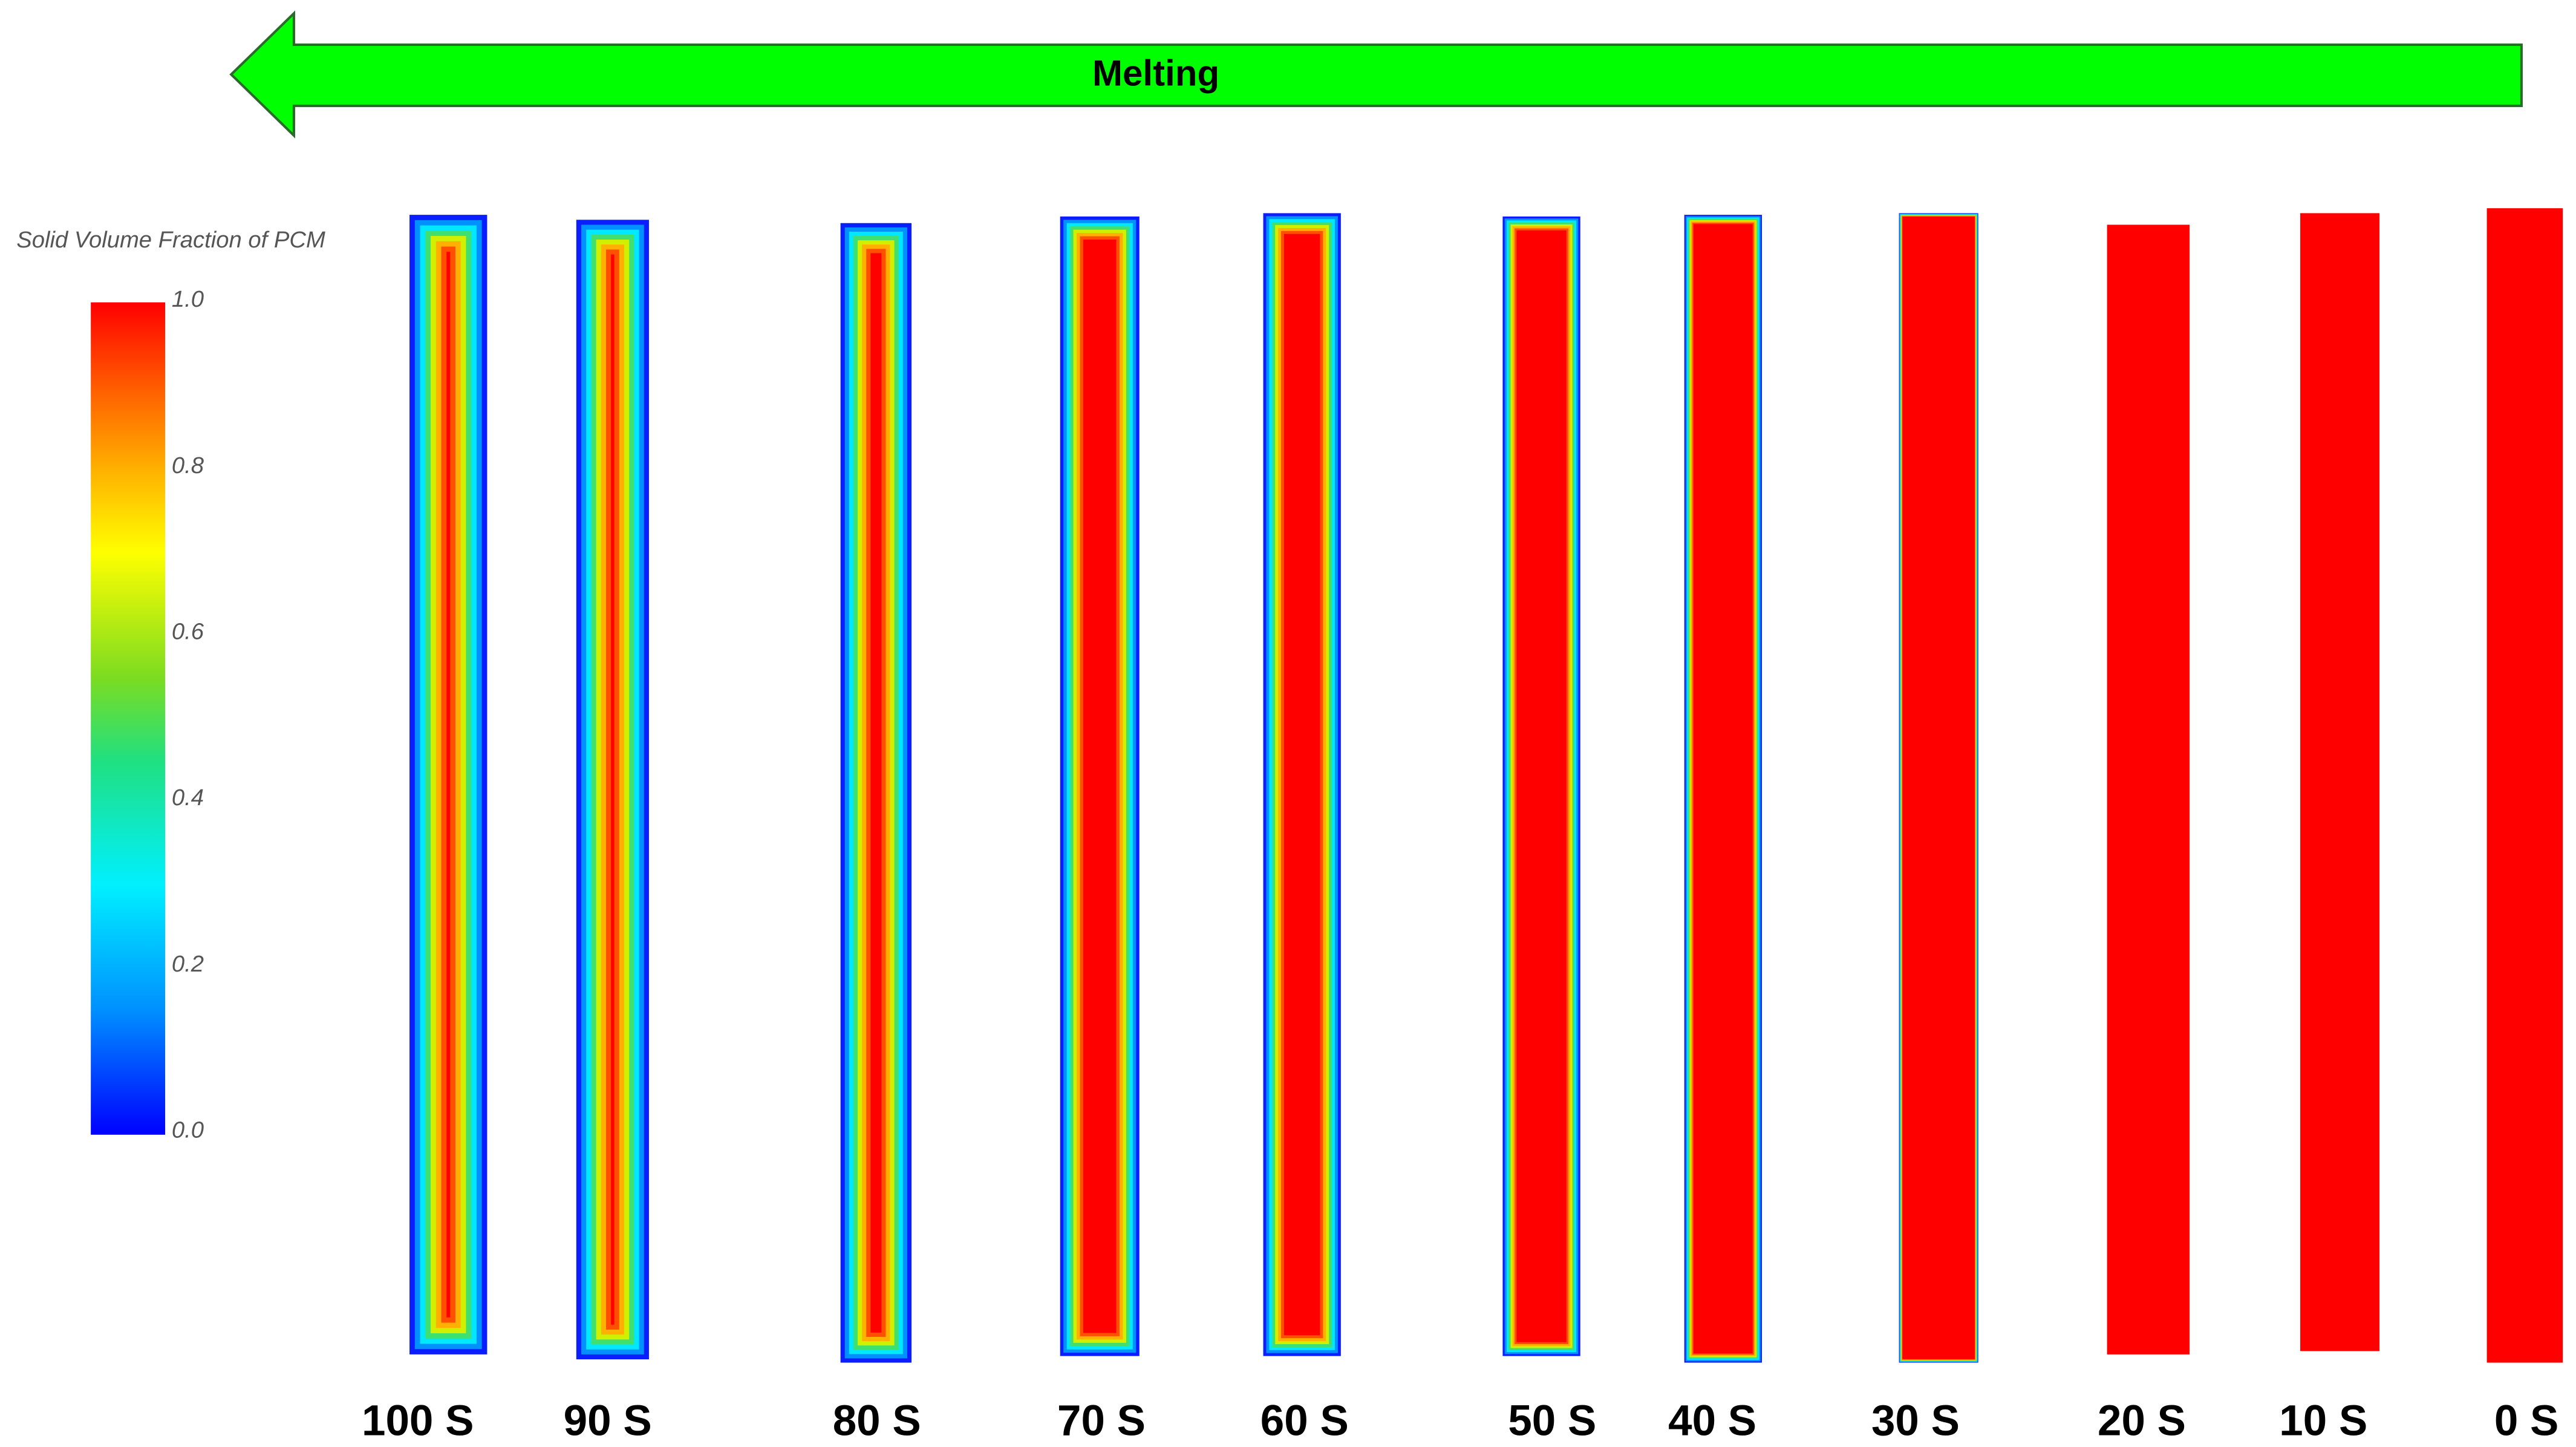  I want to click on panel-label: 50 S, so click(1552, 1421).